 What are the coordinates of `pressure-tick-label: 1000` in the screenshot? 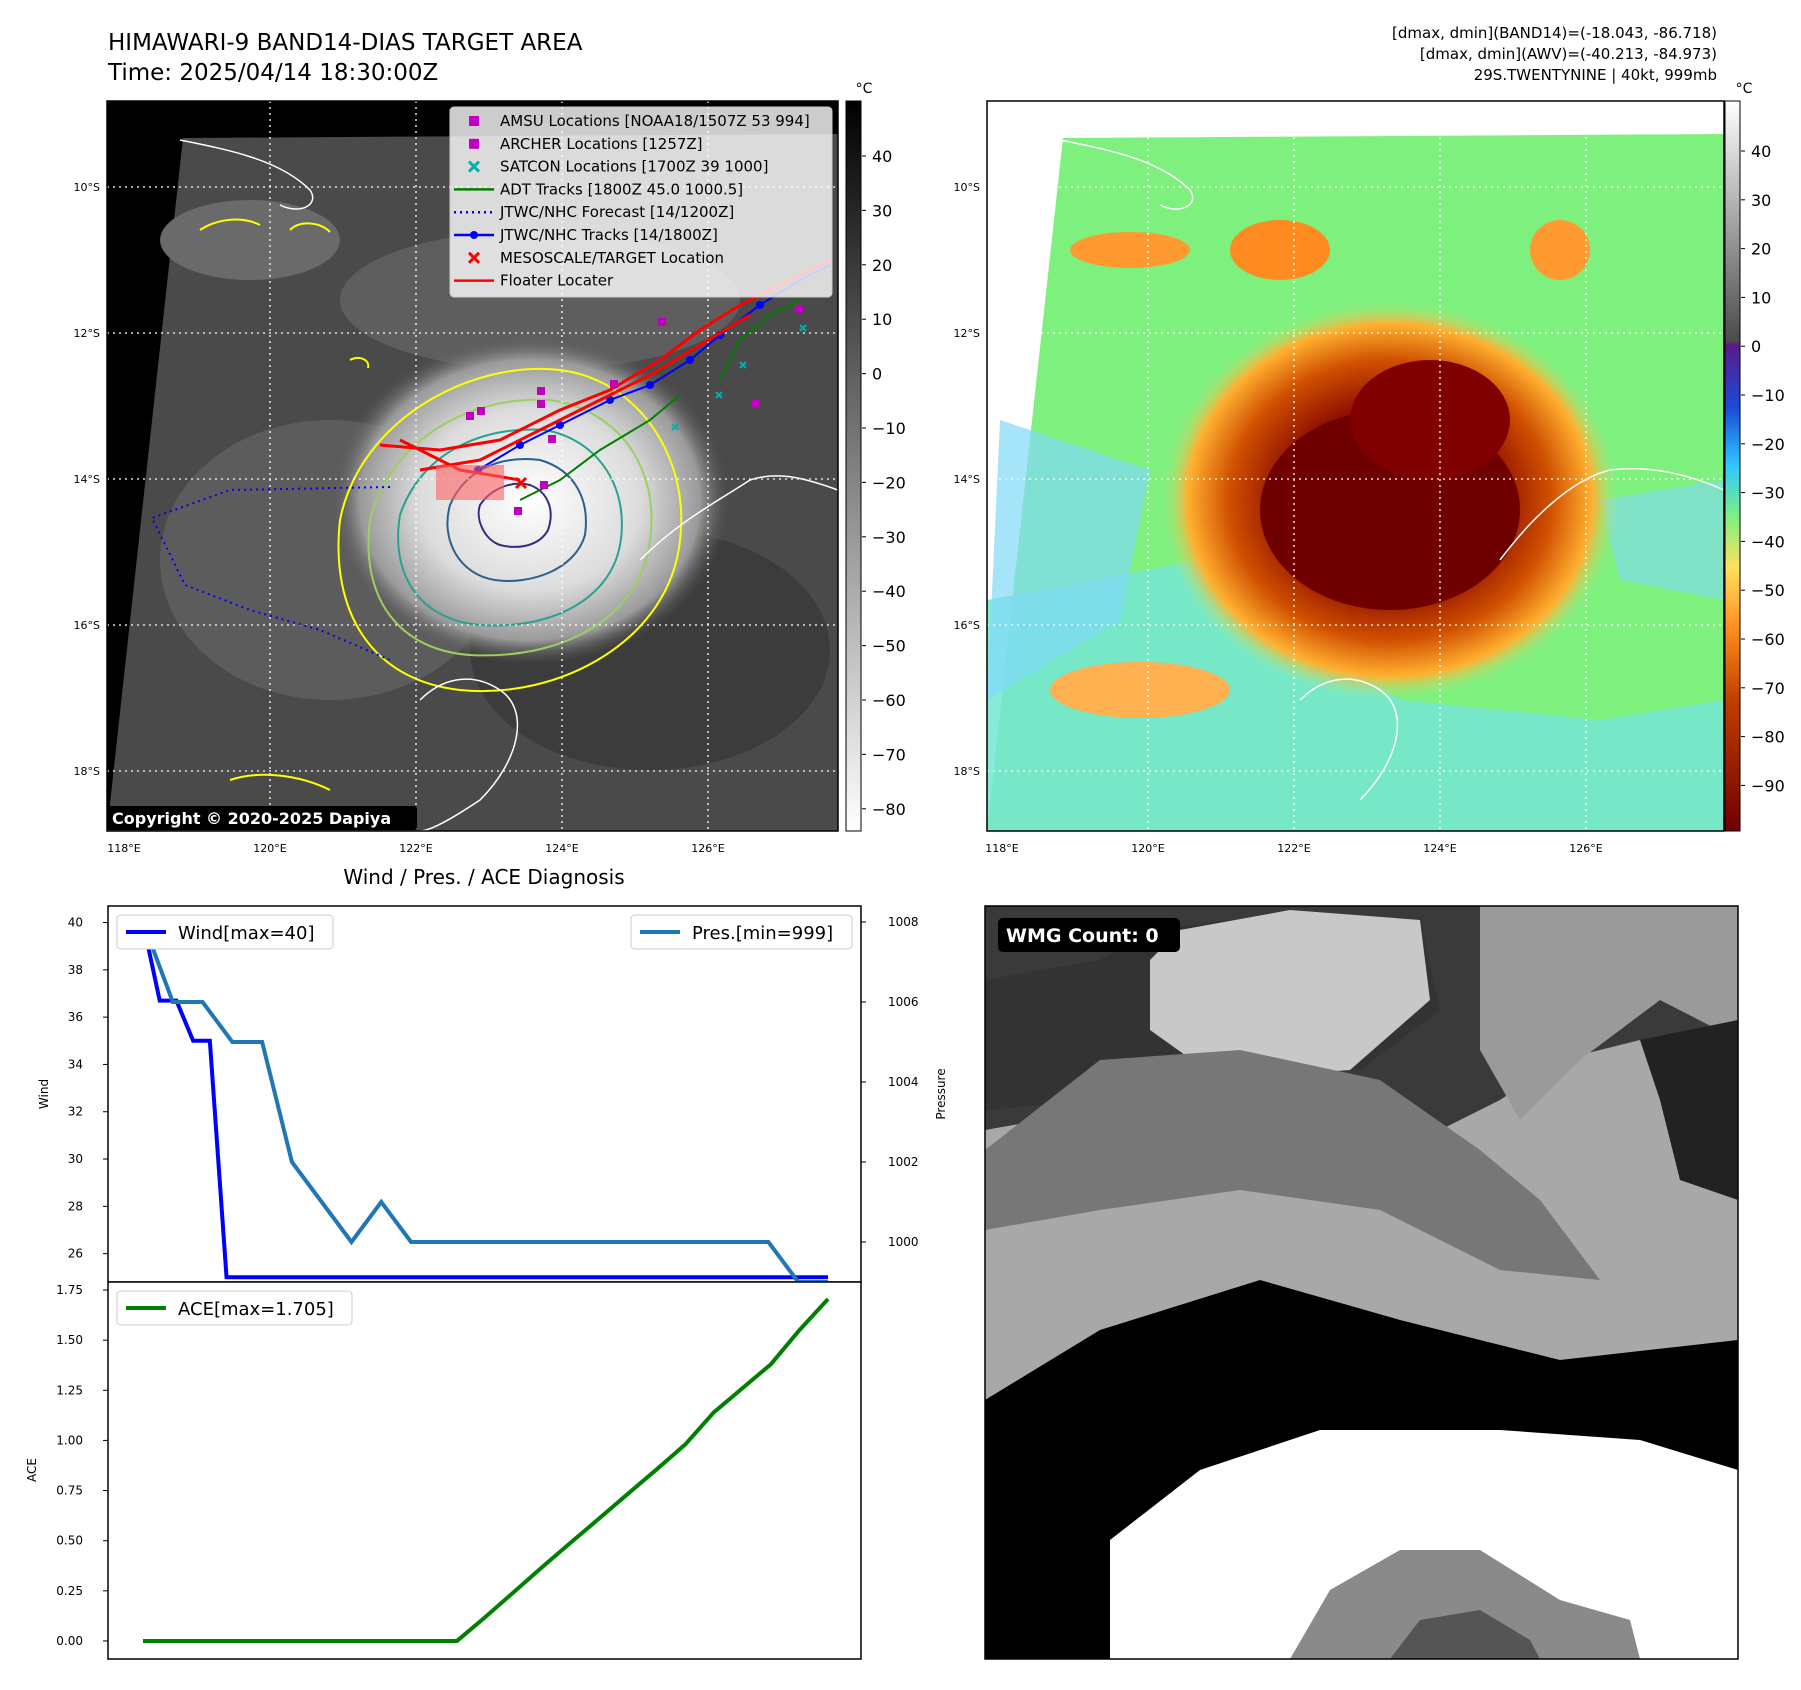 It's located at (903, 1242).